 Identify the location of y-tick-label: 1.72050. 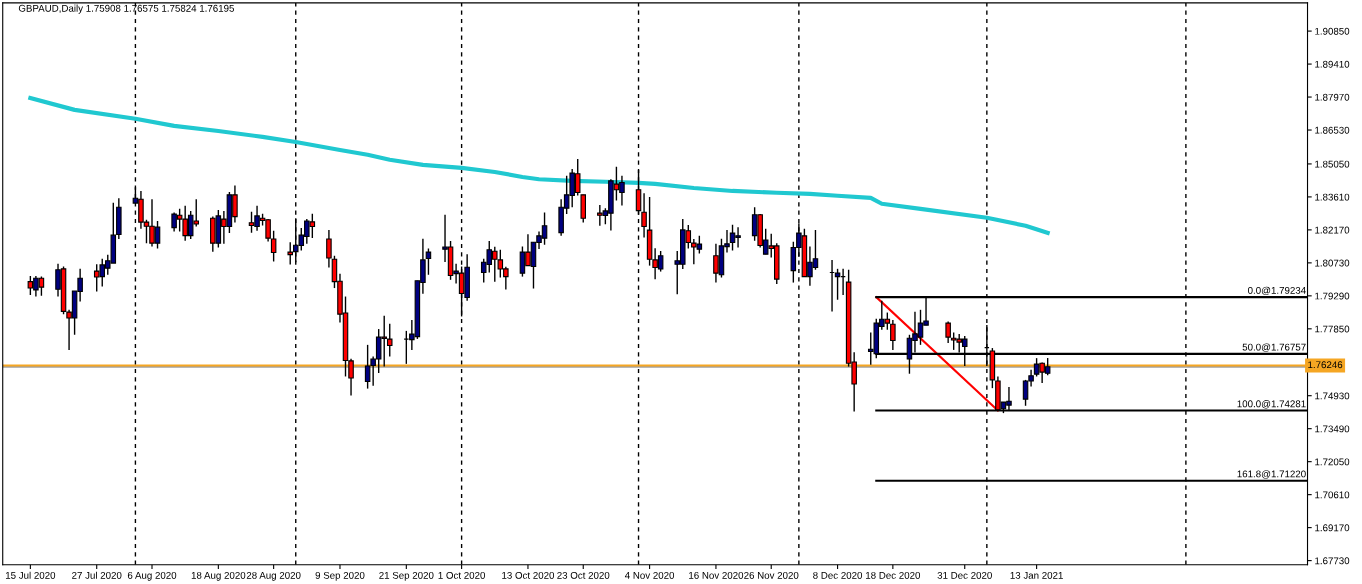
(1332, 462).